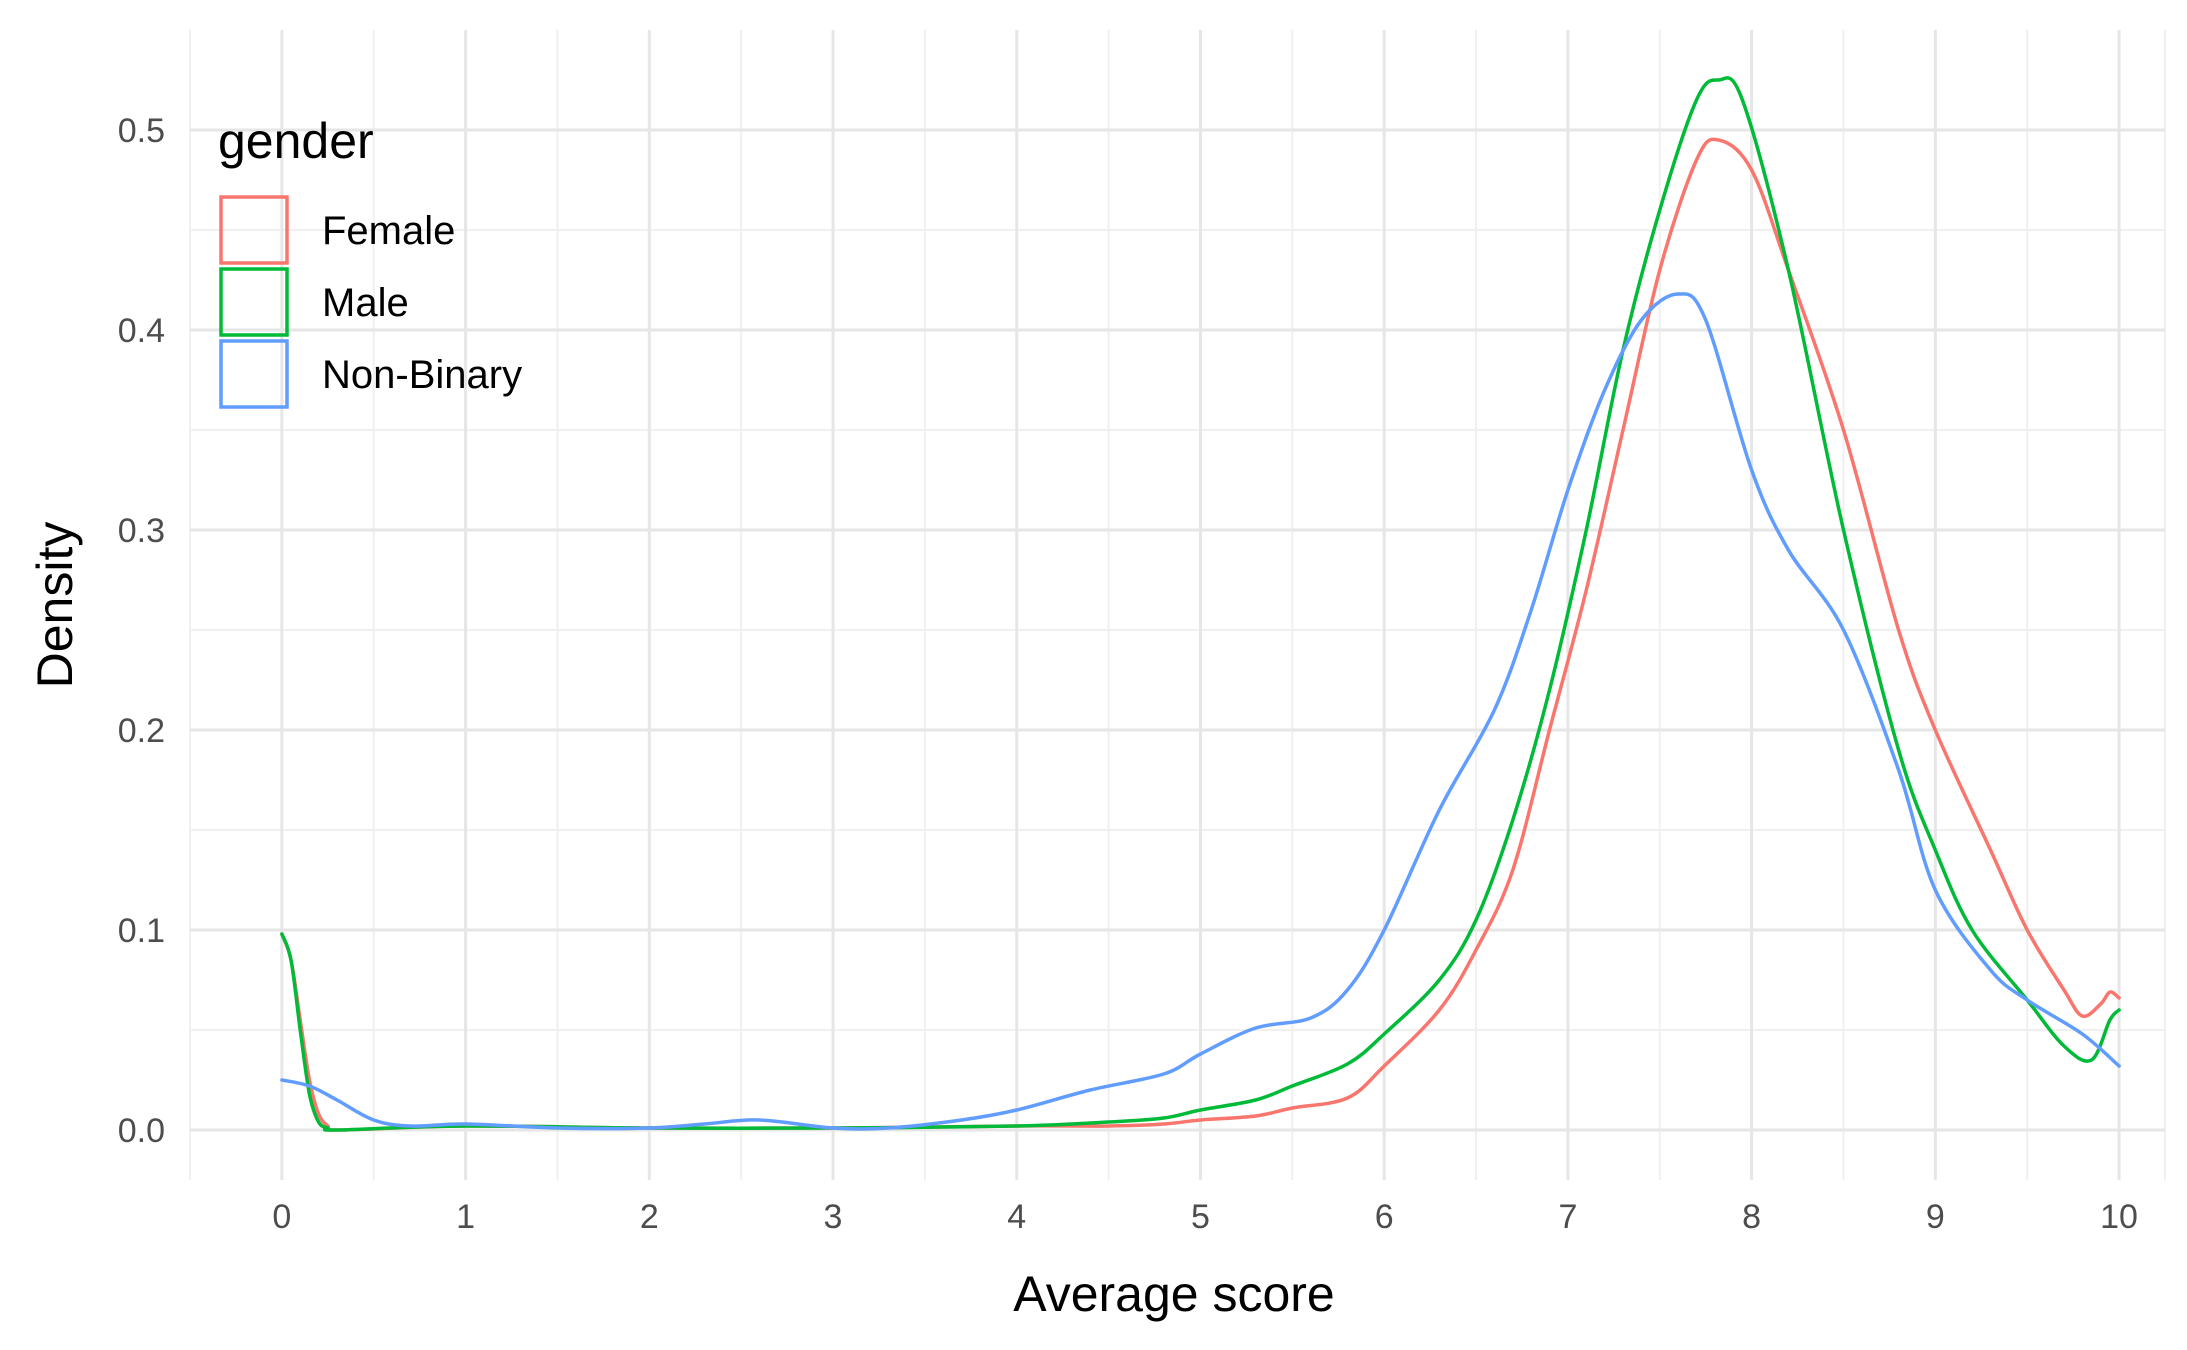 The height and width of the screenshot is (1350, 2187). Describe the element at coordinates (281, 1217) in the screenshot. I see `x-tick-label: 0` at that location.